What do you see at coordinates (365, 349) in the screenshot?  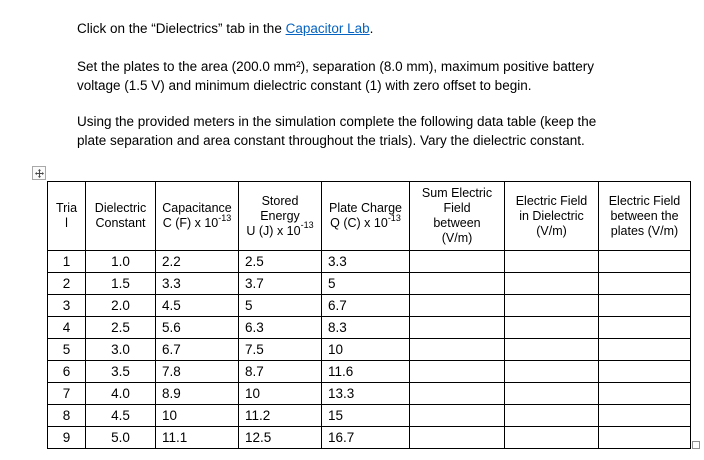 I see `cell-row5-plate-charge: 10` at bounding box center [365, 349].